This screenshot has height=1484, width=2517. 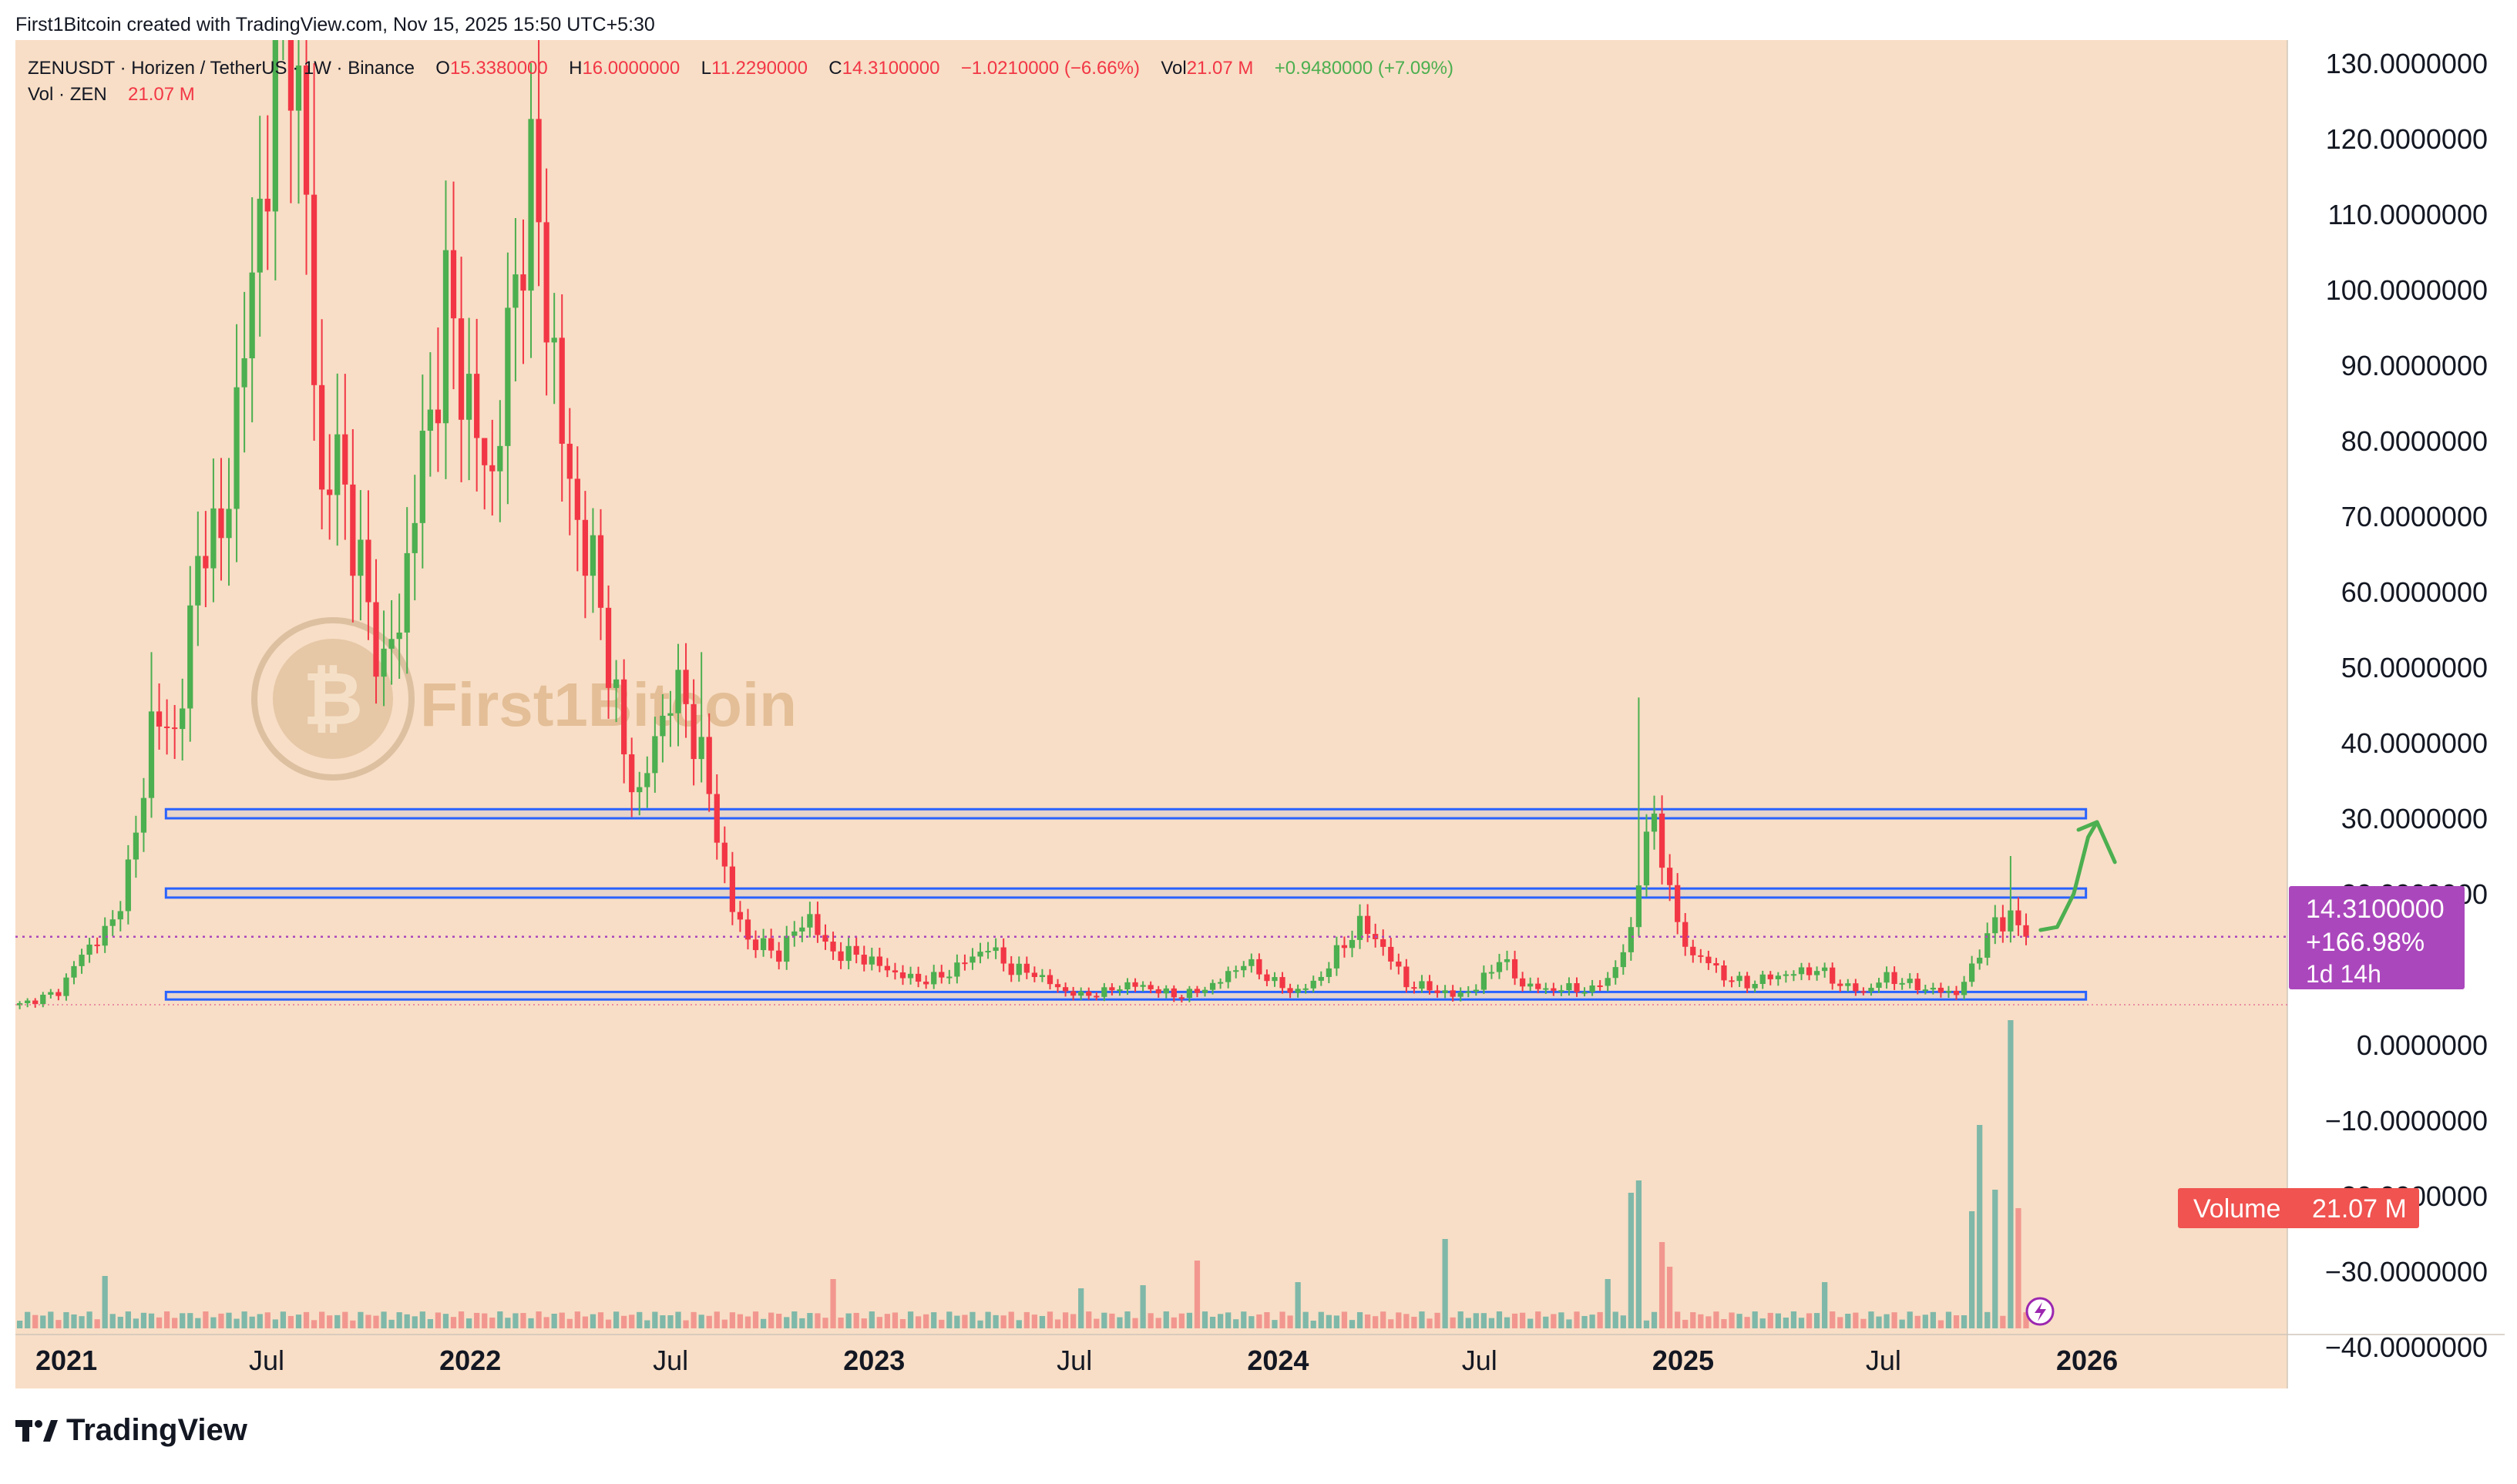 What do you see at coordinates (2087, 1360) in the screenshot?
I see `time-axis-label: 2026` at bounding box center [2087, 1360].